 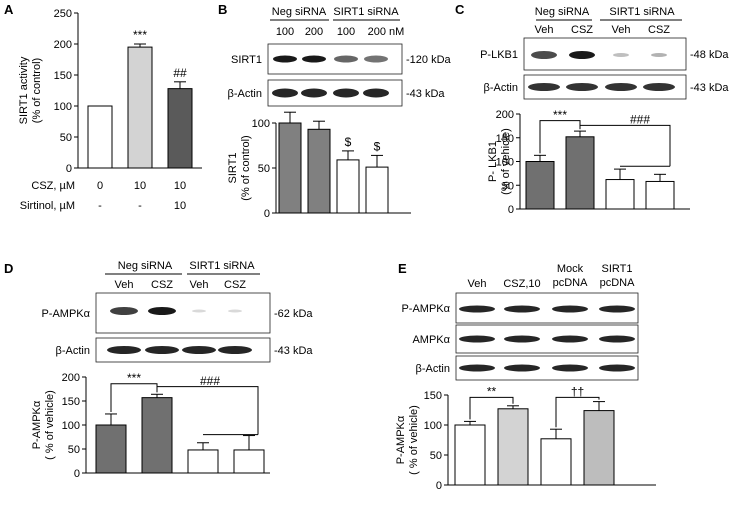 I want to click on panel-e-significance: ††, so click(x=577, y=392).